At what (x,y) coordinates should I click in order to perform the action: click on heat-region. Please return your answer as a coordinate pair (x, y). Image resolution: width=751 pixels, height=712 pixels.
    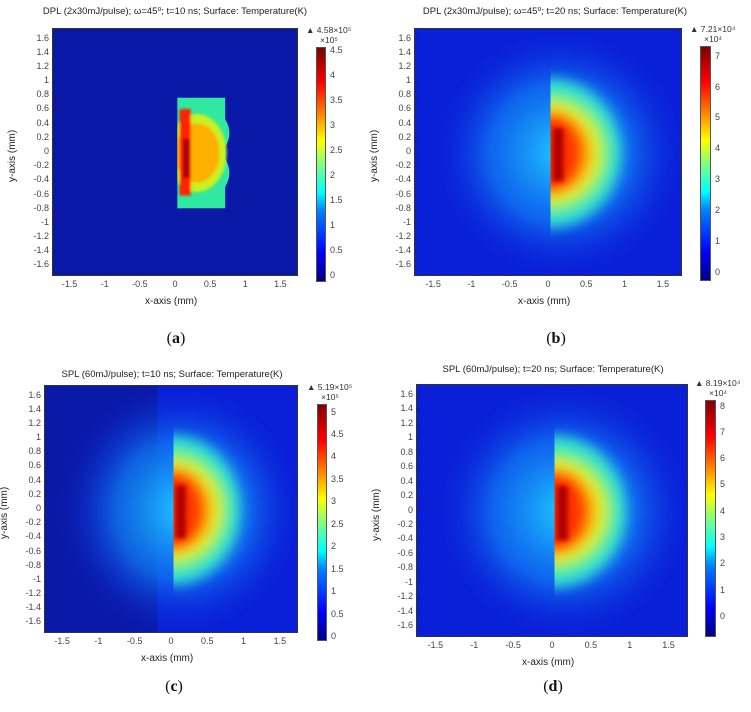
    Looking at the image, I should click on (586, 153).